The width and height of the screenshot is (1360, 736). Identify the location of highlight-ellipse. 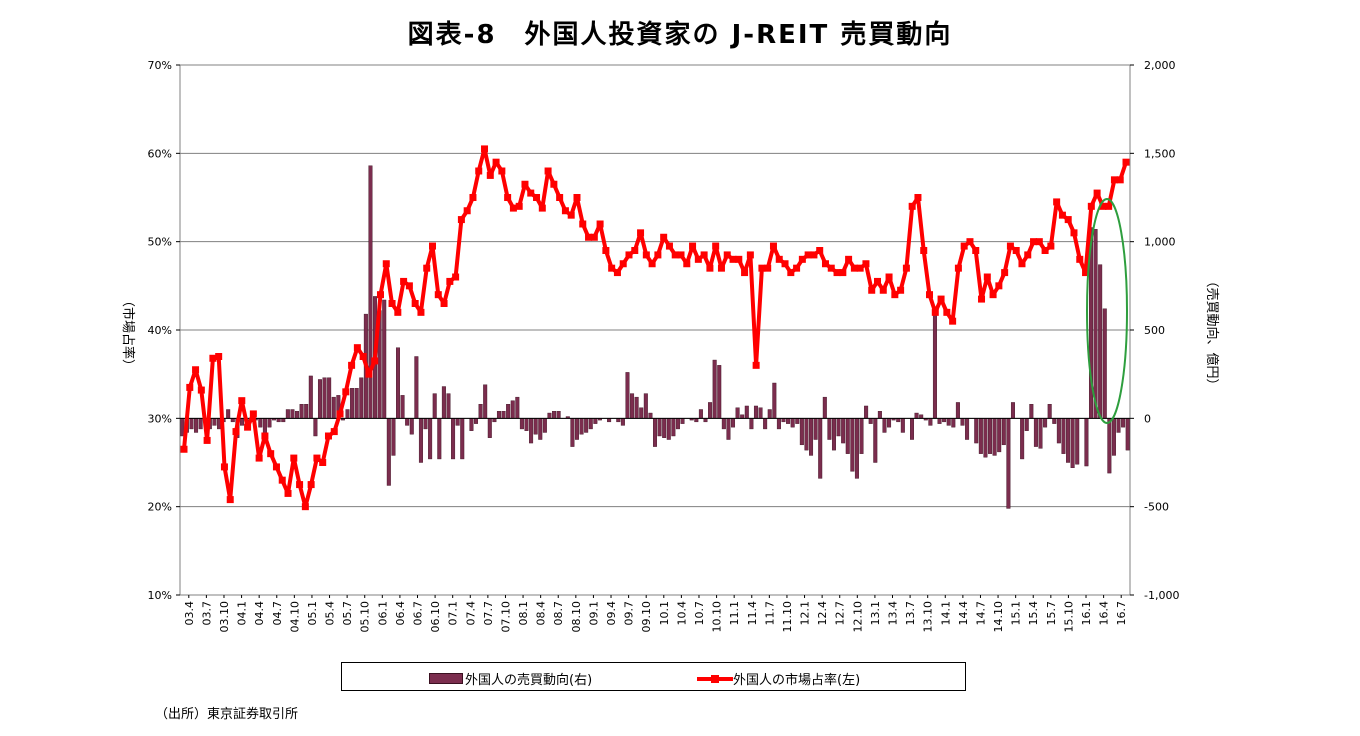
(1107, 311).